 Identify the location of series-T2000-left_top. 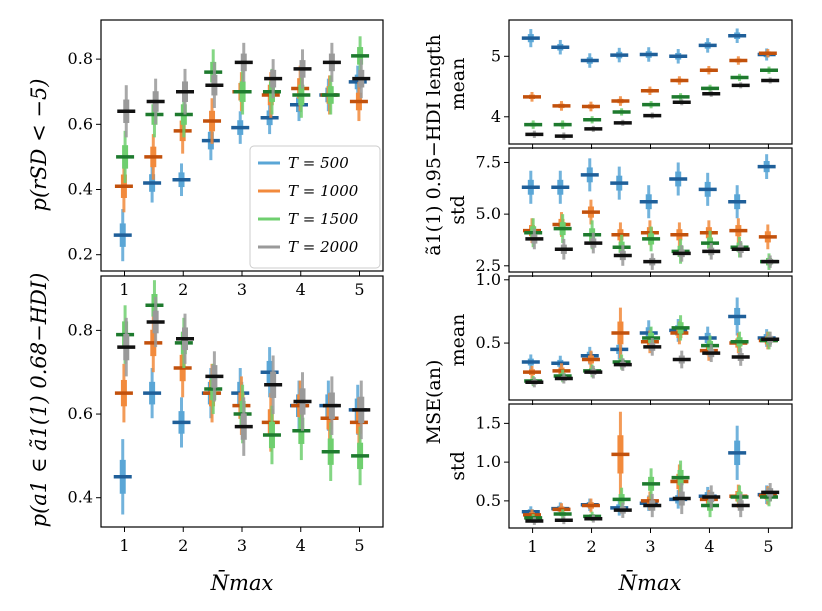
(244, 90).